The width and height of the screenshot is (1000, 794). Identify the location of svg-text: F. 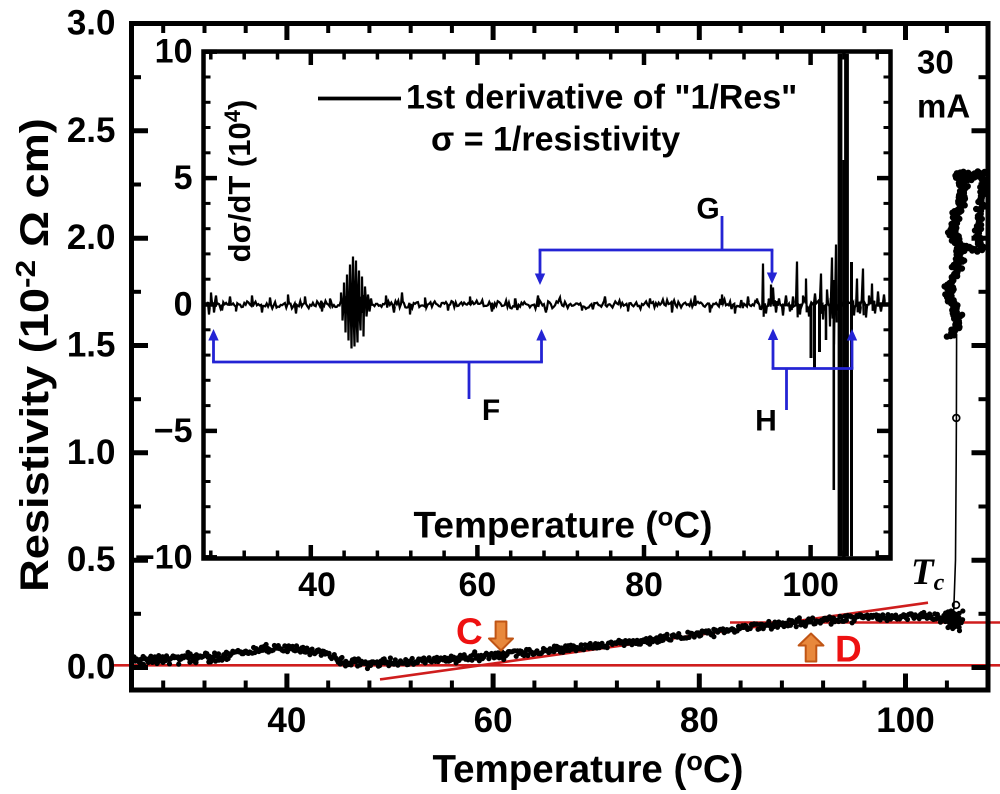
(491, 410).